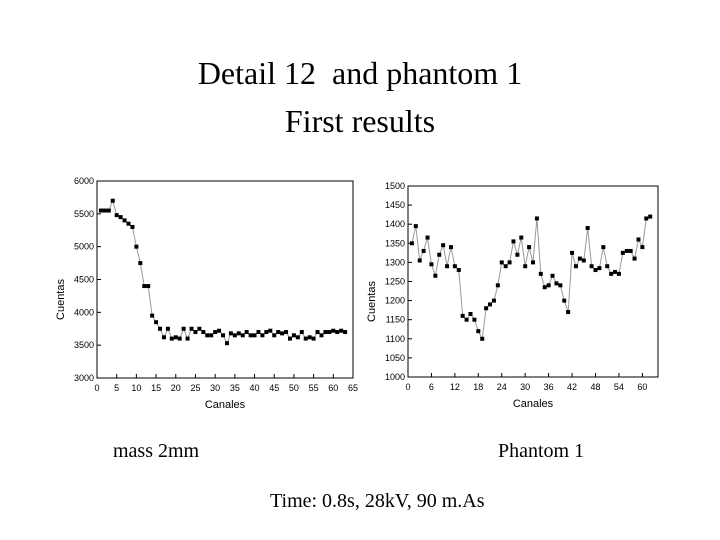 This screenshot has height=540, width=720. Describe the element at coordinates (84, 181) in the screenshot. I see `y-tick-label: 6000` at that location.